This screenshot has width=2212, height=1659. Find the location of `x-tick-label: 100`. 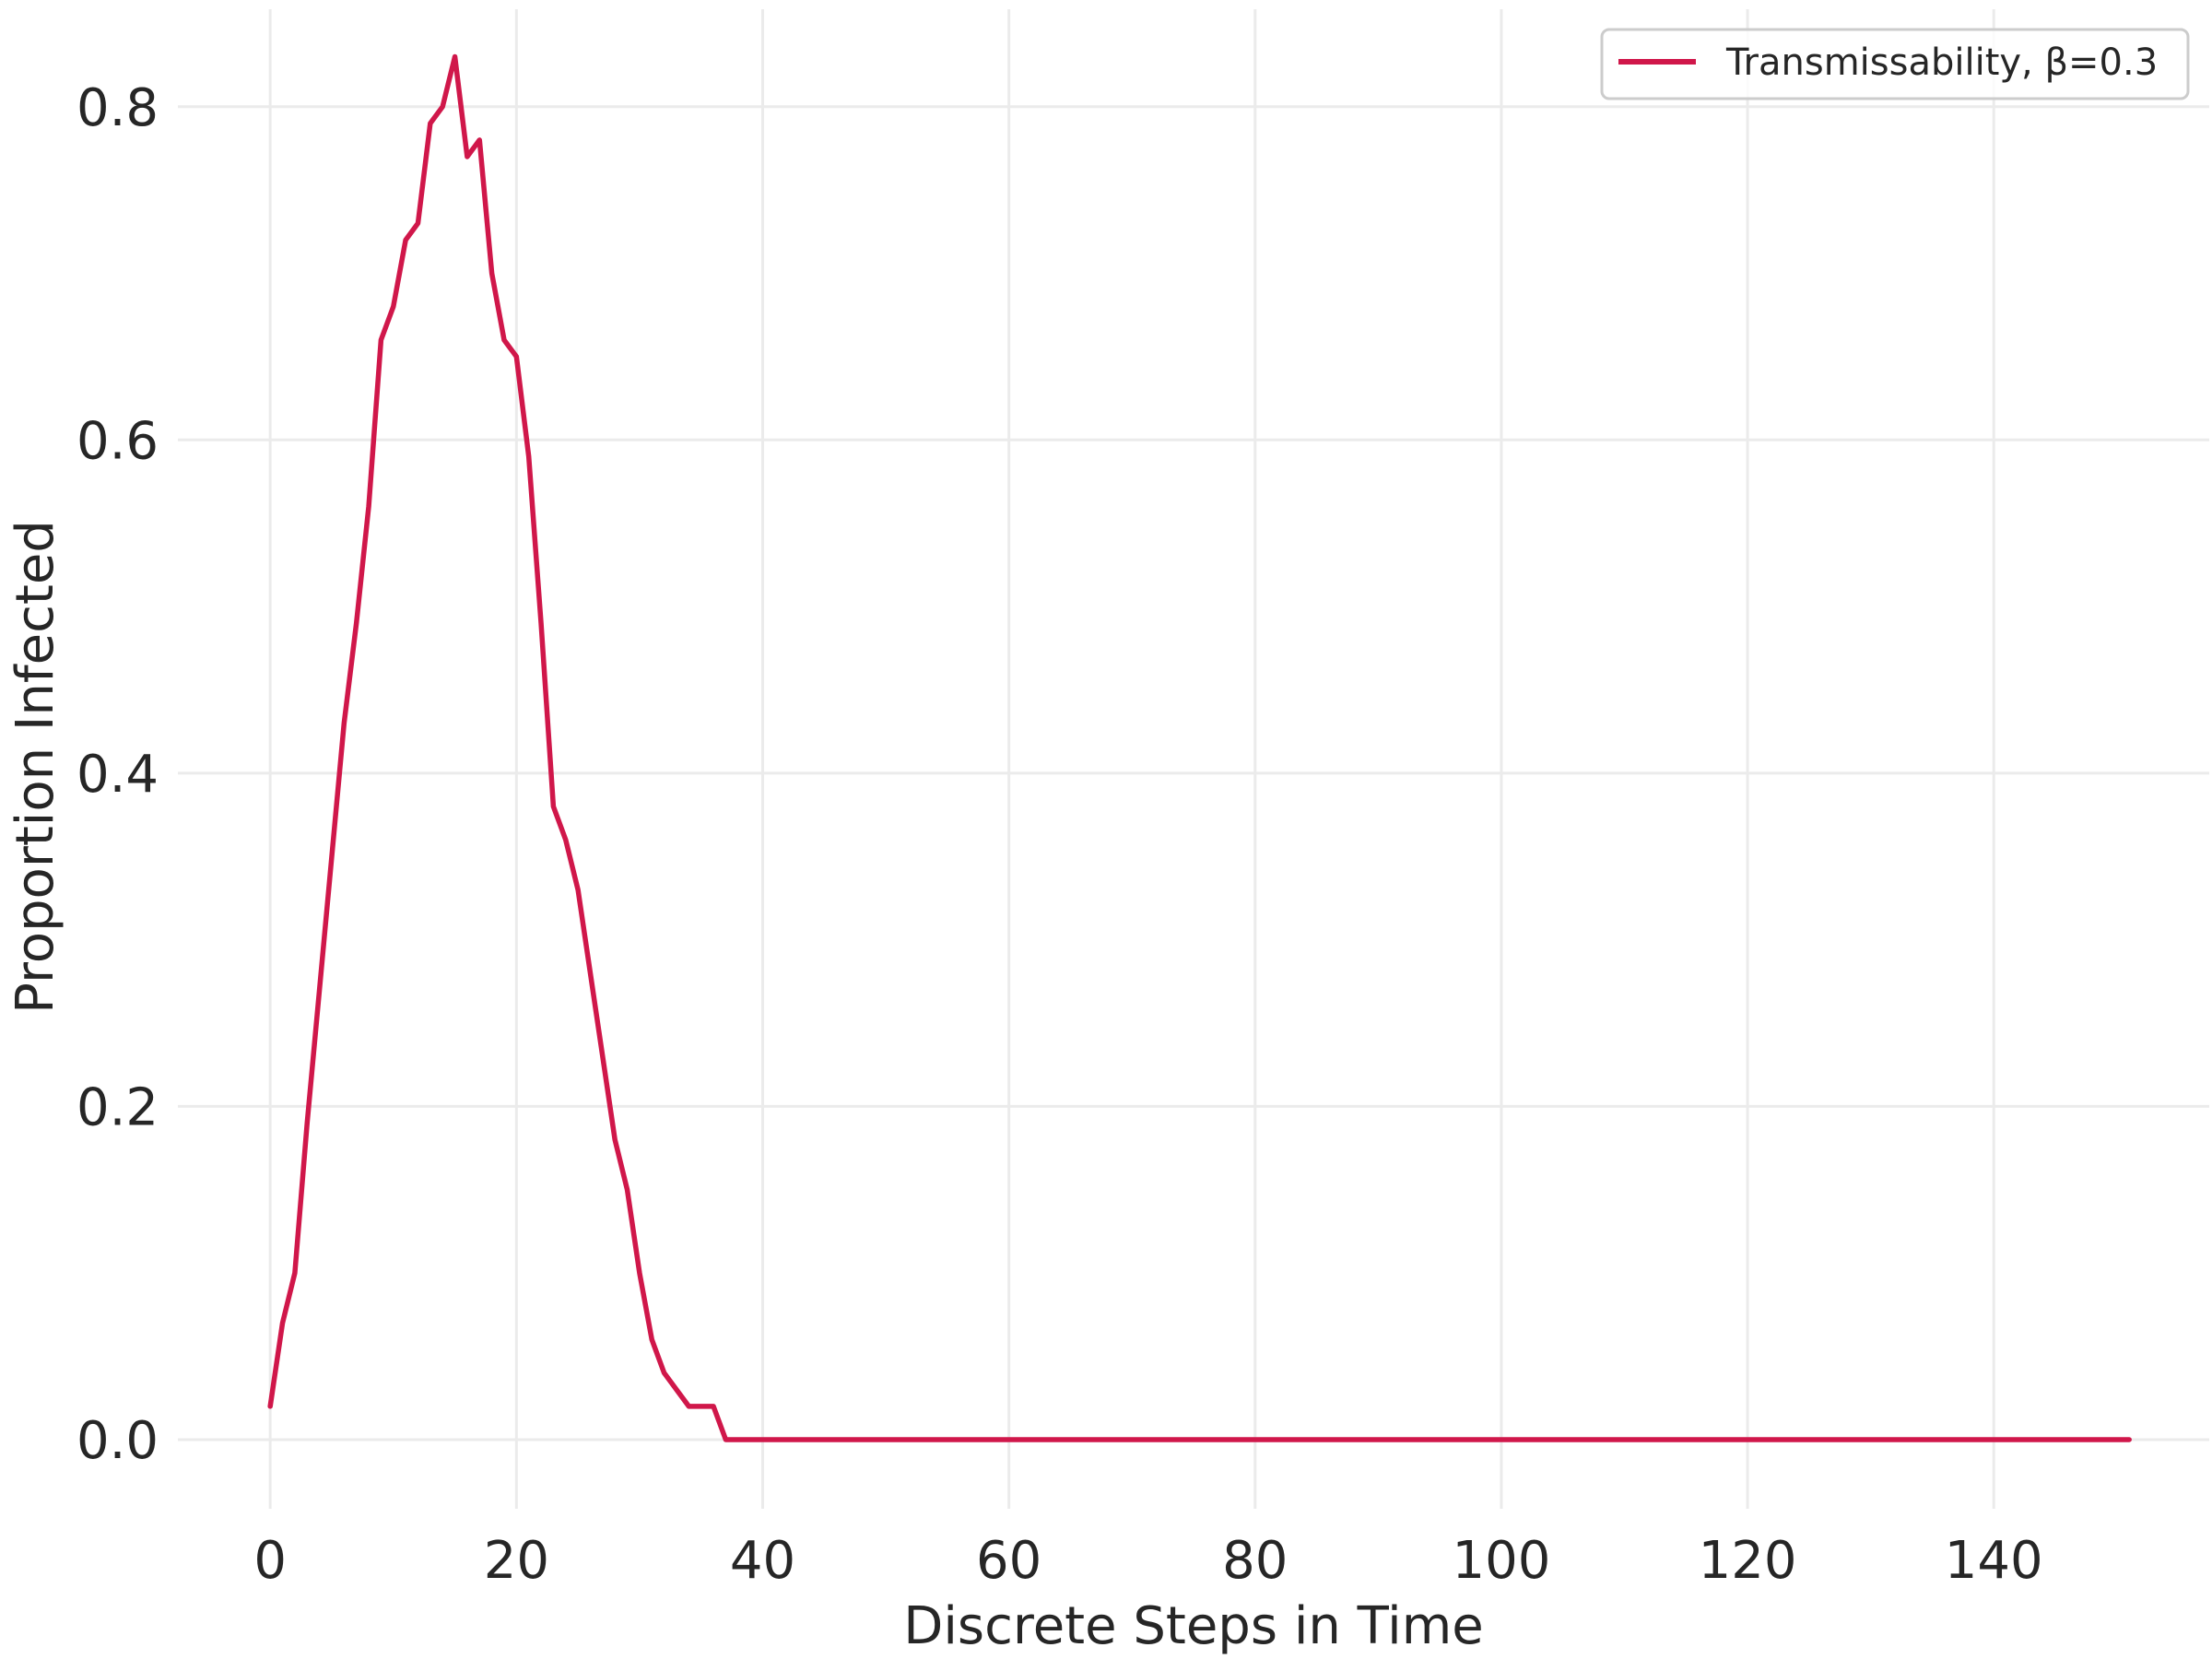

x-tick-label: 100 is located at coordinates (1501, 1561).